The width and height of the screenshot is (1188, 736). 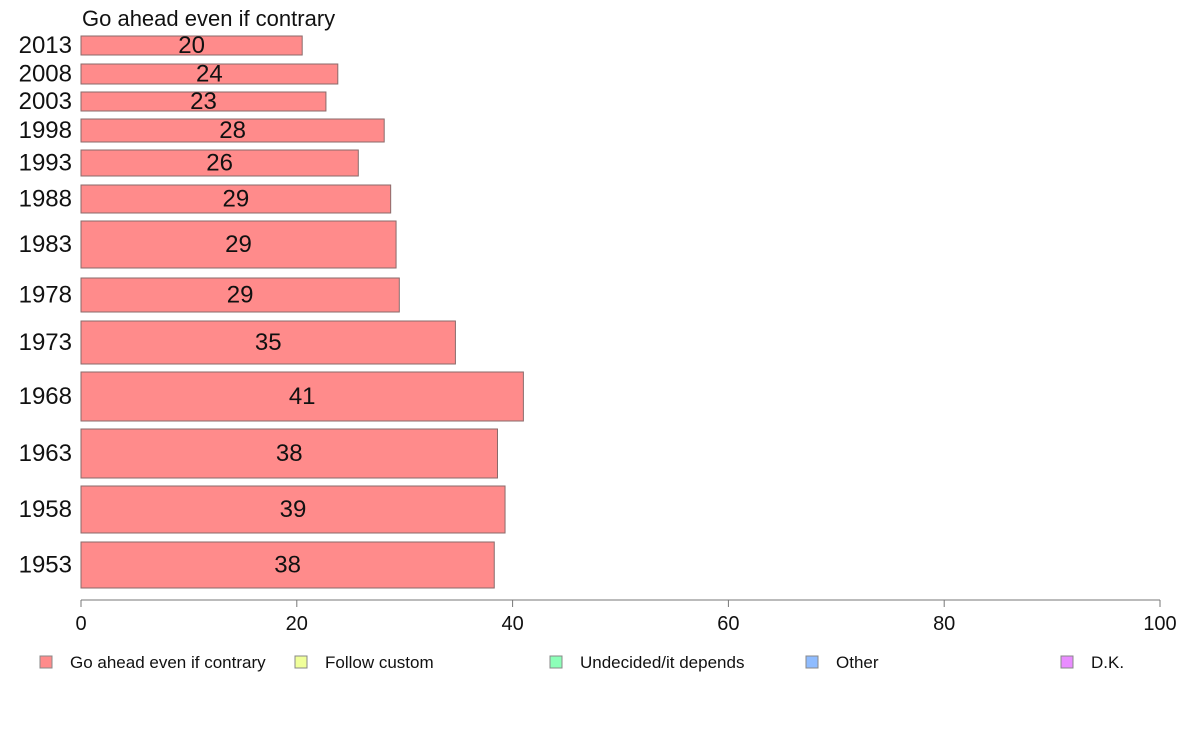 I want to click on data-label: 35, so click(x=268, y=342).